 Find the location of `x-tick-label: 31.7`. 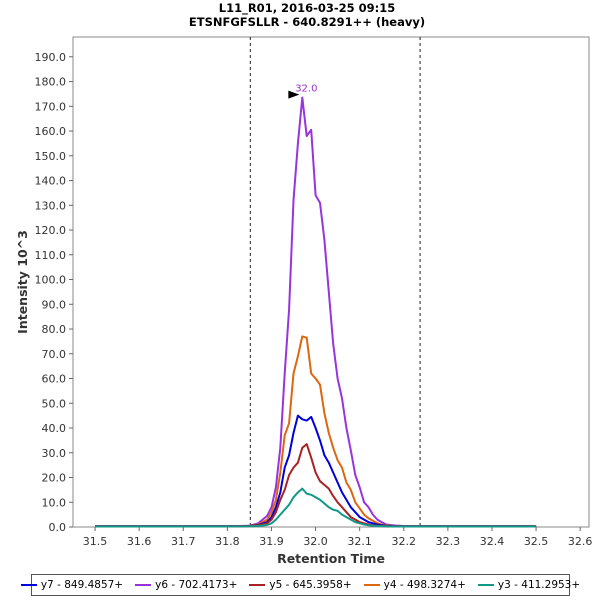

x-tick-label: 31.7 is located at coordinates (183, 541).